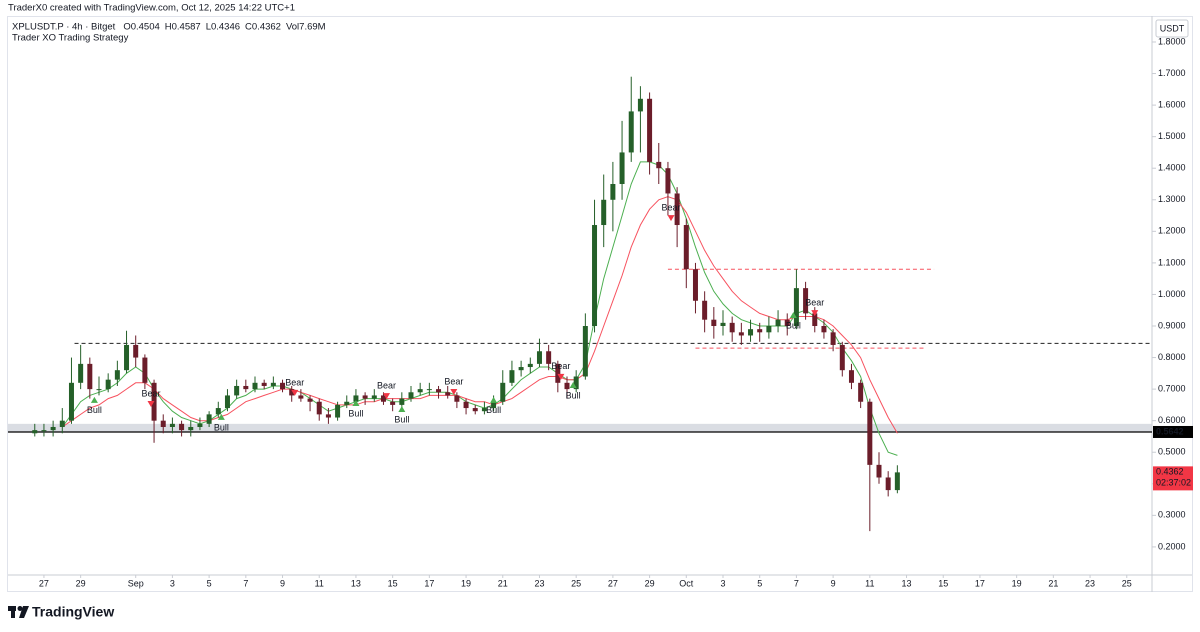  I want to click on logo-slash, so click(24, 612).